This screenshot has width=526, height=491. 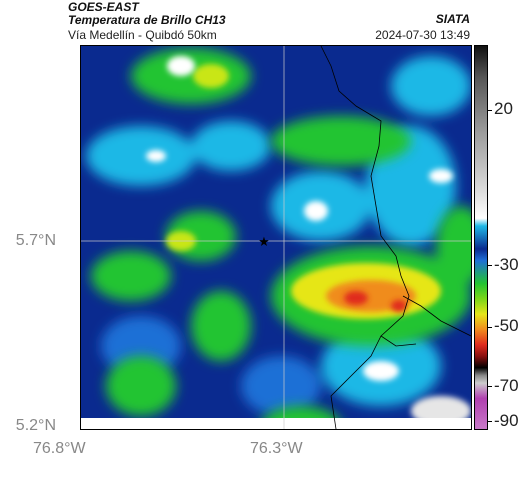 What do you see at coordinates (276, 448) in the screenshot?
I see `lon-tick-label: 76.3°W` at bounding box center [276, 448].